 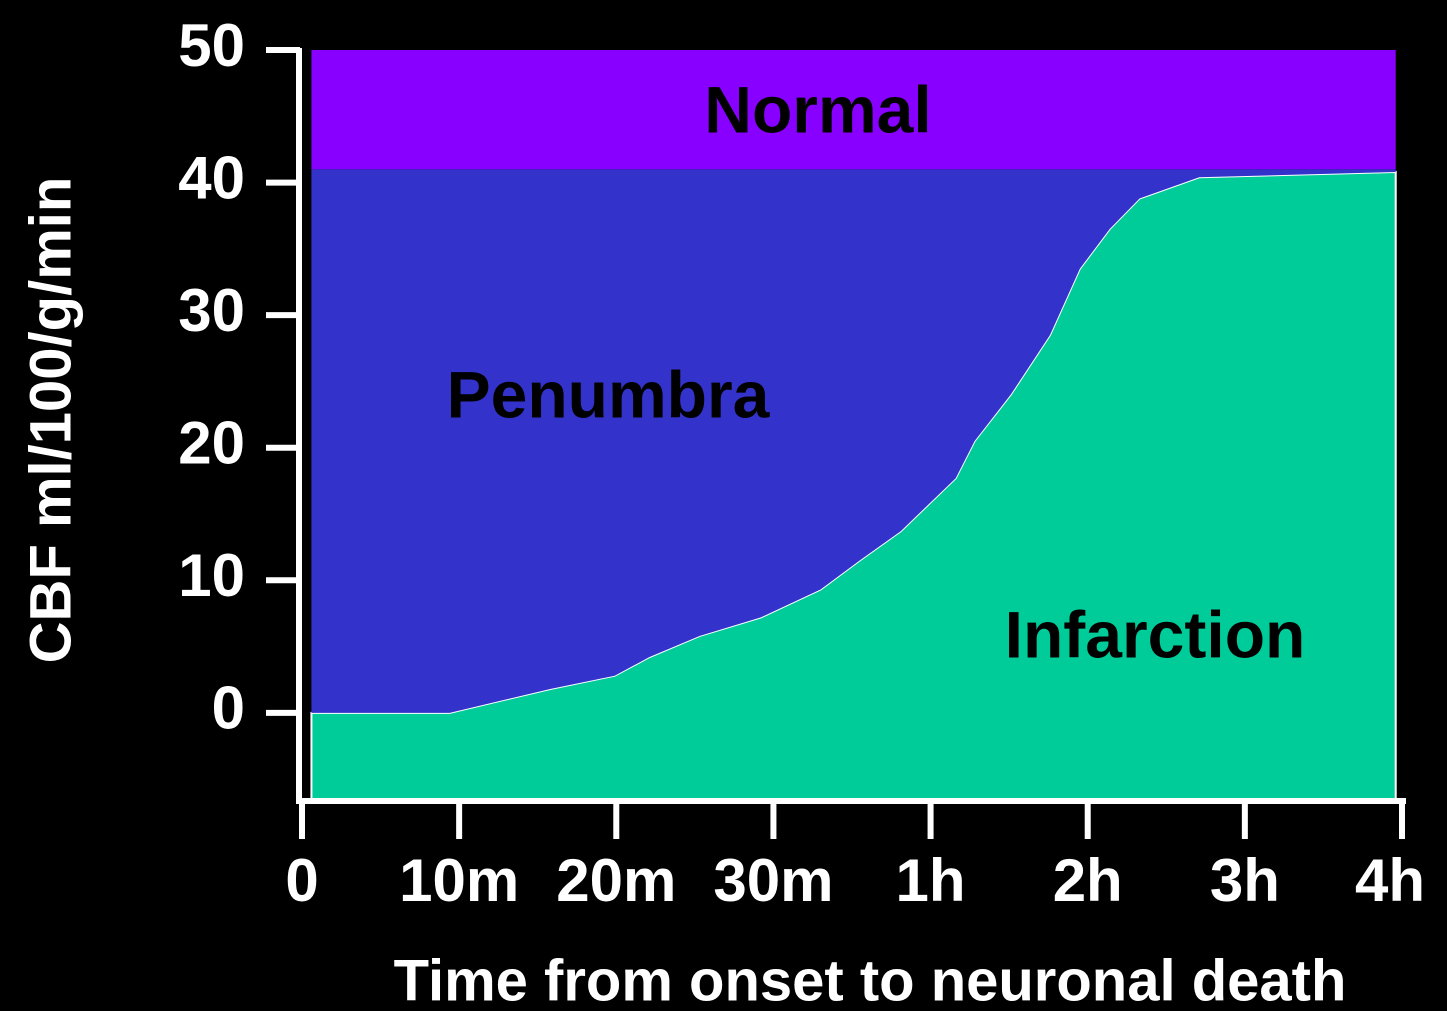 I want to click on y-tick-label: 20, so click(x=211, y=443).